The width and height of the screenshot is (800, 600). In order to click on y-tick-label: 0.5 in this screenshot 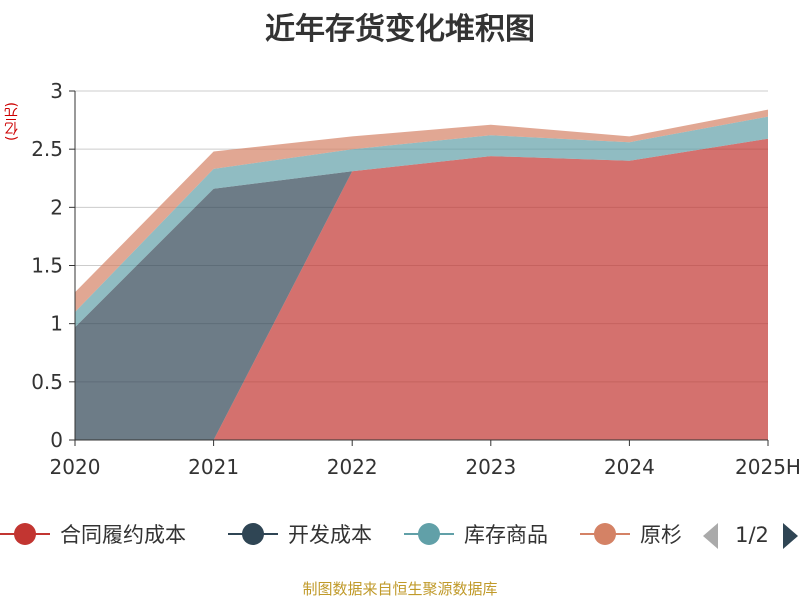, I will do `click(47, 382)`.